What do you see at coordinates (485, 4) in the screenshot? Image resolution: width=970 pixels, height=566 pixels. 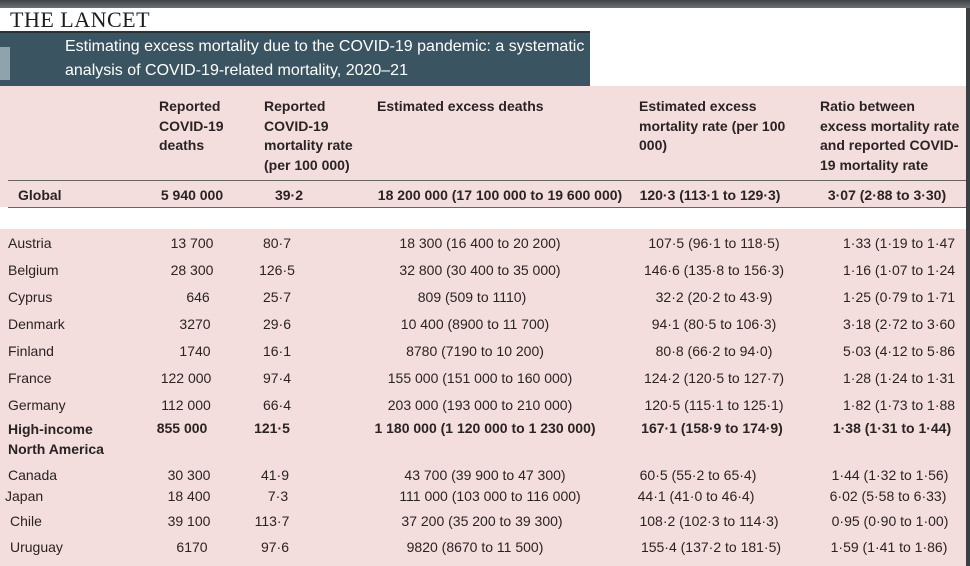 I see `top-bar` at bounding box center [485, 4].